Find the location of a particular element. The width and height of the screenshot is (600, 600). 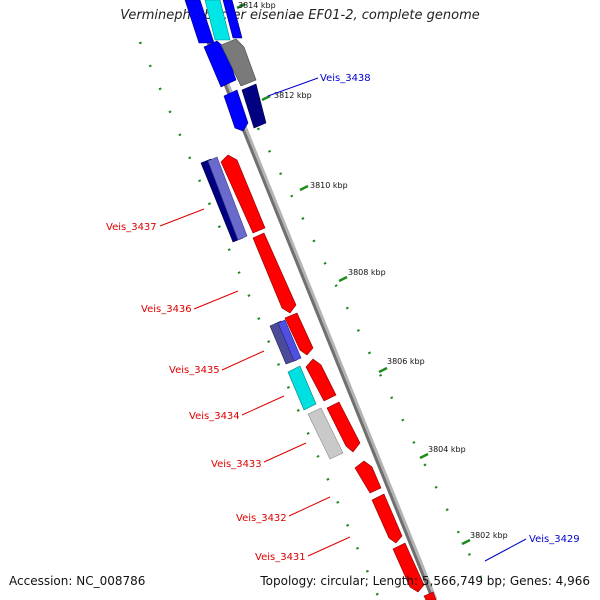

scale-label: 3810 kbp is located at coordinates (329, 185).